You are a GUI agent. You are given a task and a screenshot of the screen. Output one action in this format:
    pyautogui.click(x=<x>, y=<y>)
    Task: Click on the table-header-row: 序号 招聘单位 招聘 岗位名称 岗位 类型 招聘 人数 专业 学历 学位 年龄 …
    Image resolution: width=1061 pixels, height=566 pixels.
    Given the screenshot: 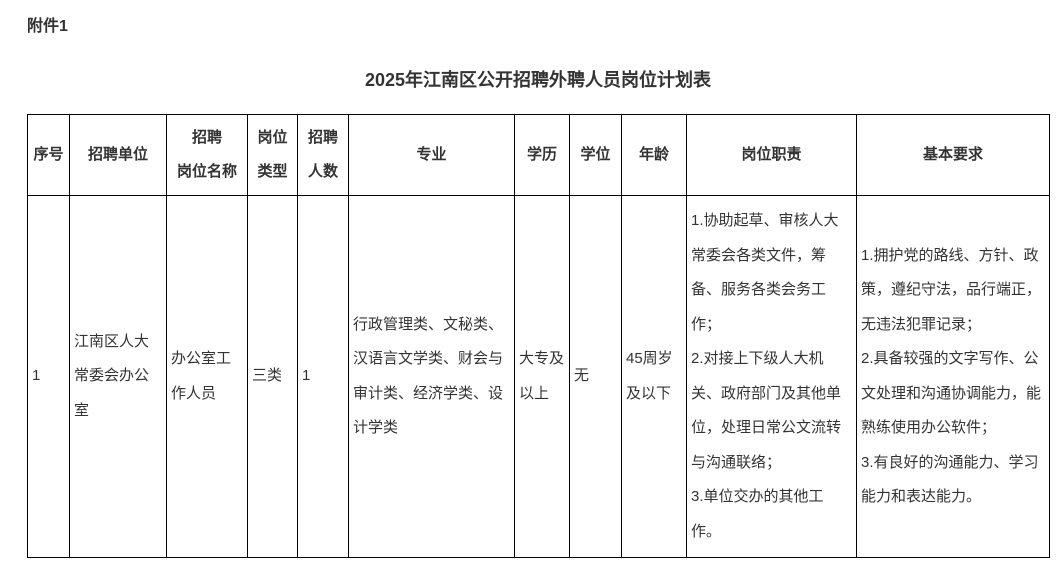 What is the action you would take?
    pyautogui.click(x=538, y=155)
    